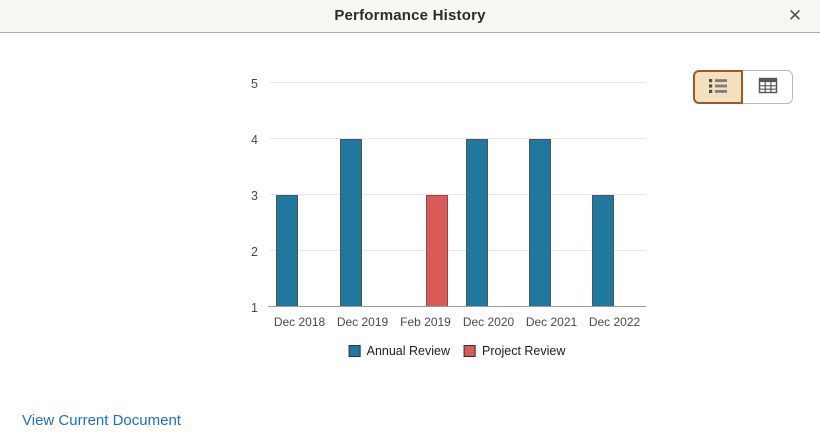  What do you see at coordinates (254, 196) in the screenshot?
I see `y-tick-label: 3` at bounding box center [254, 196].